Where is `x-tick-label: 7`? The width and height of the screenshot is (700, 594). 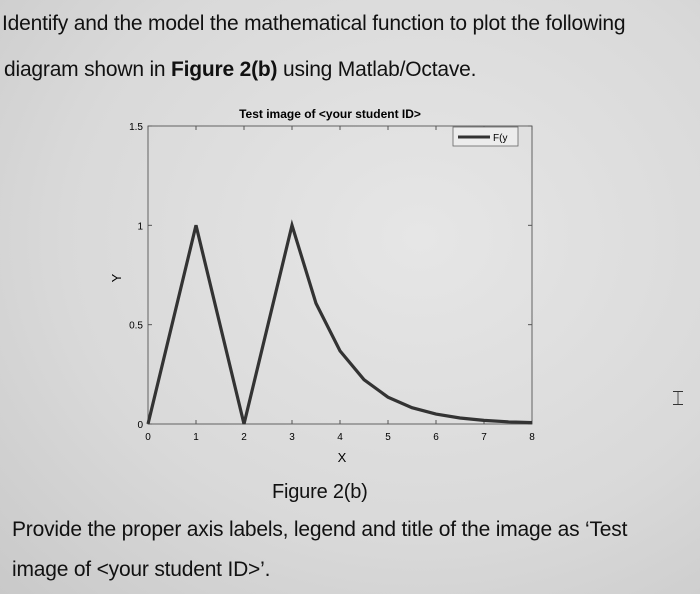
x-tick-label: 7 is located at coordinates (484, 437).